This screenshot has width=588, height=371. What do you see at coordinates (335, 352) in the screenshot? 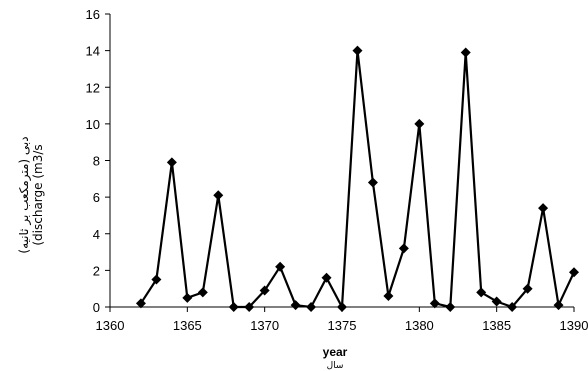
I see `x-axis-title: year` at bounding box center [335, 352].